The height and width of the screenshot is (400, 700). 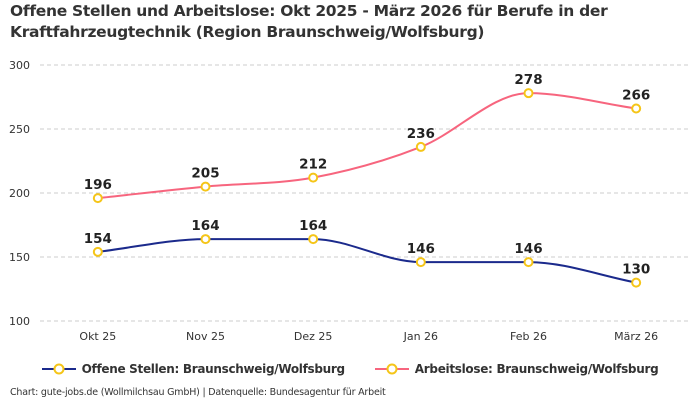 I want to click on x-tick-label: Dez 25, so click(x=313, y=336).